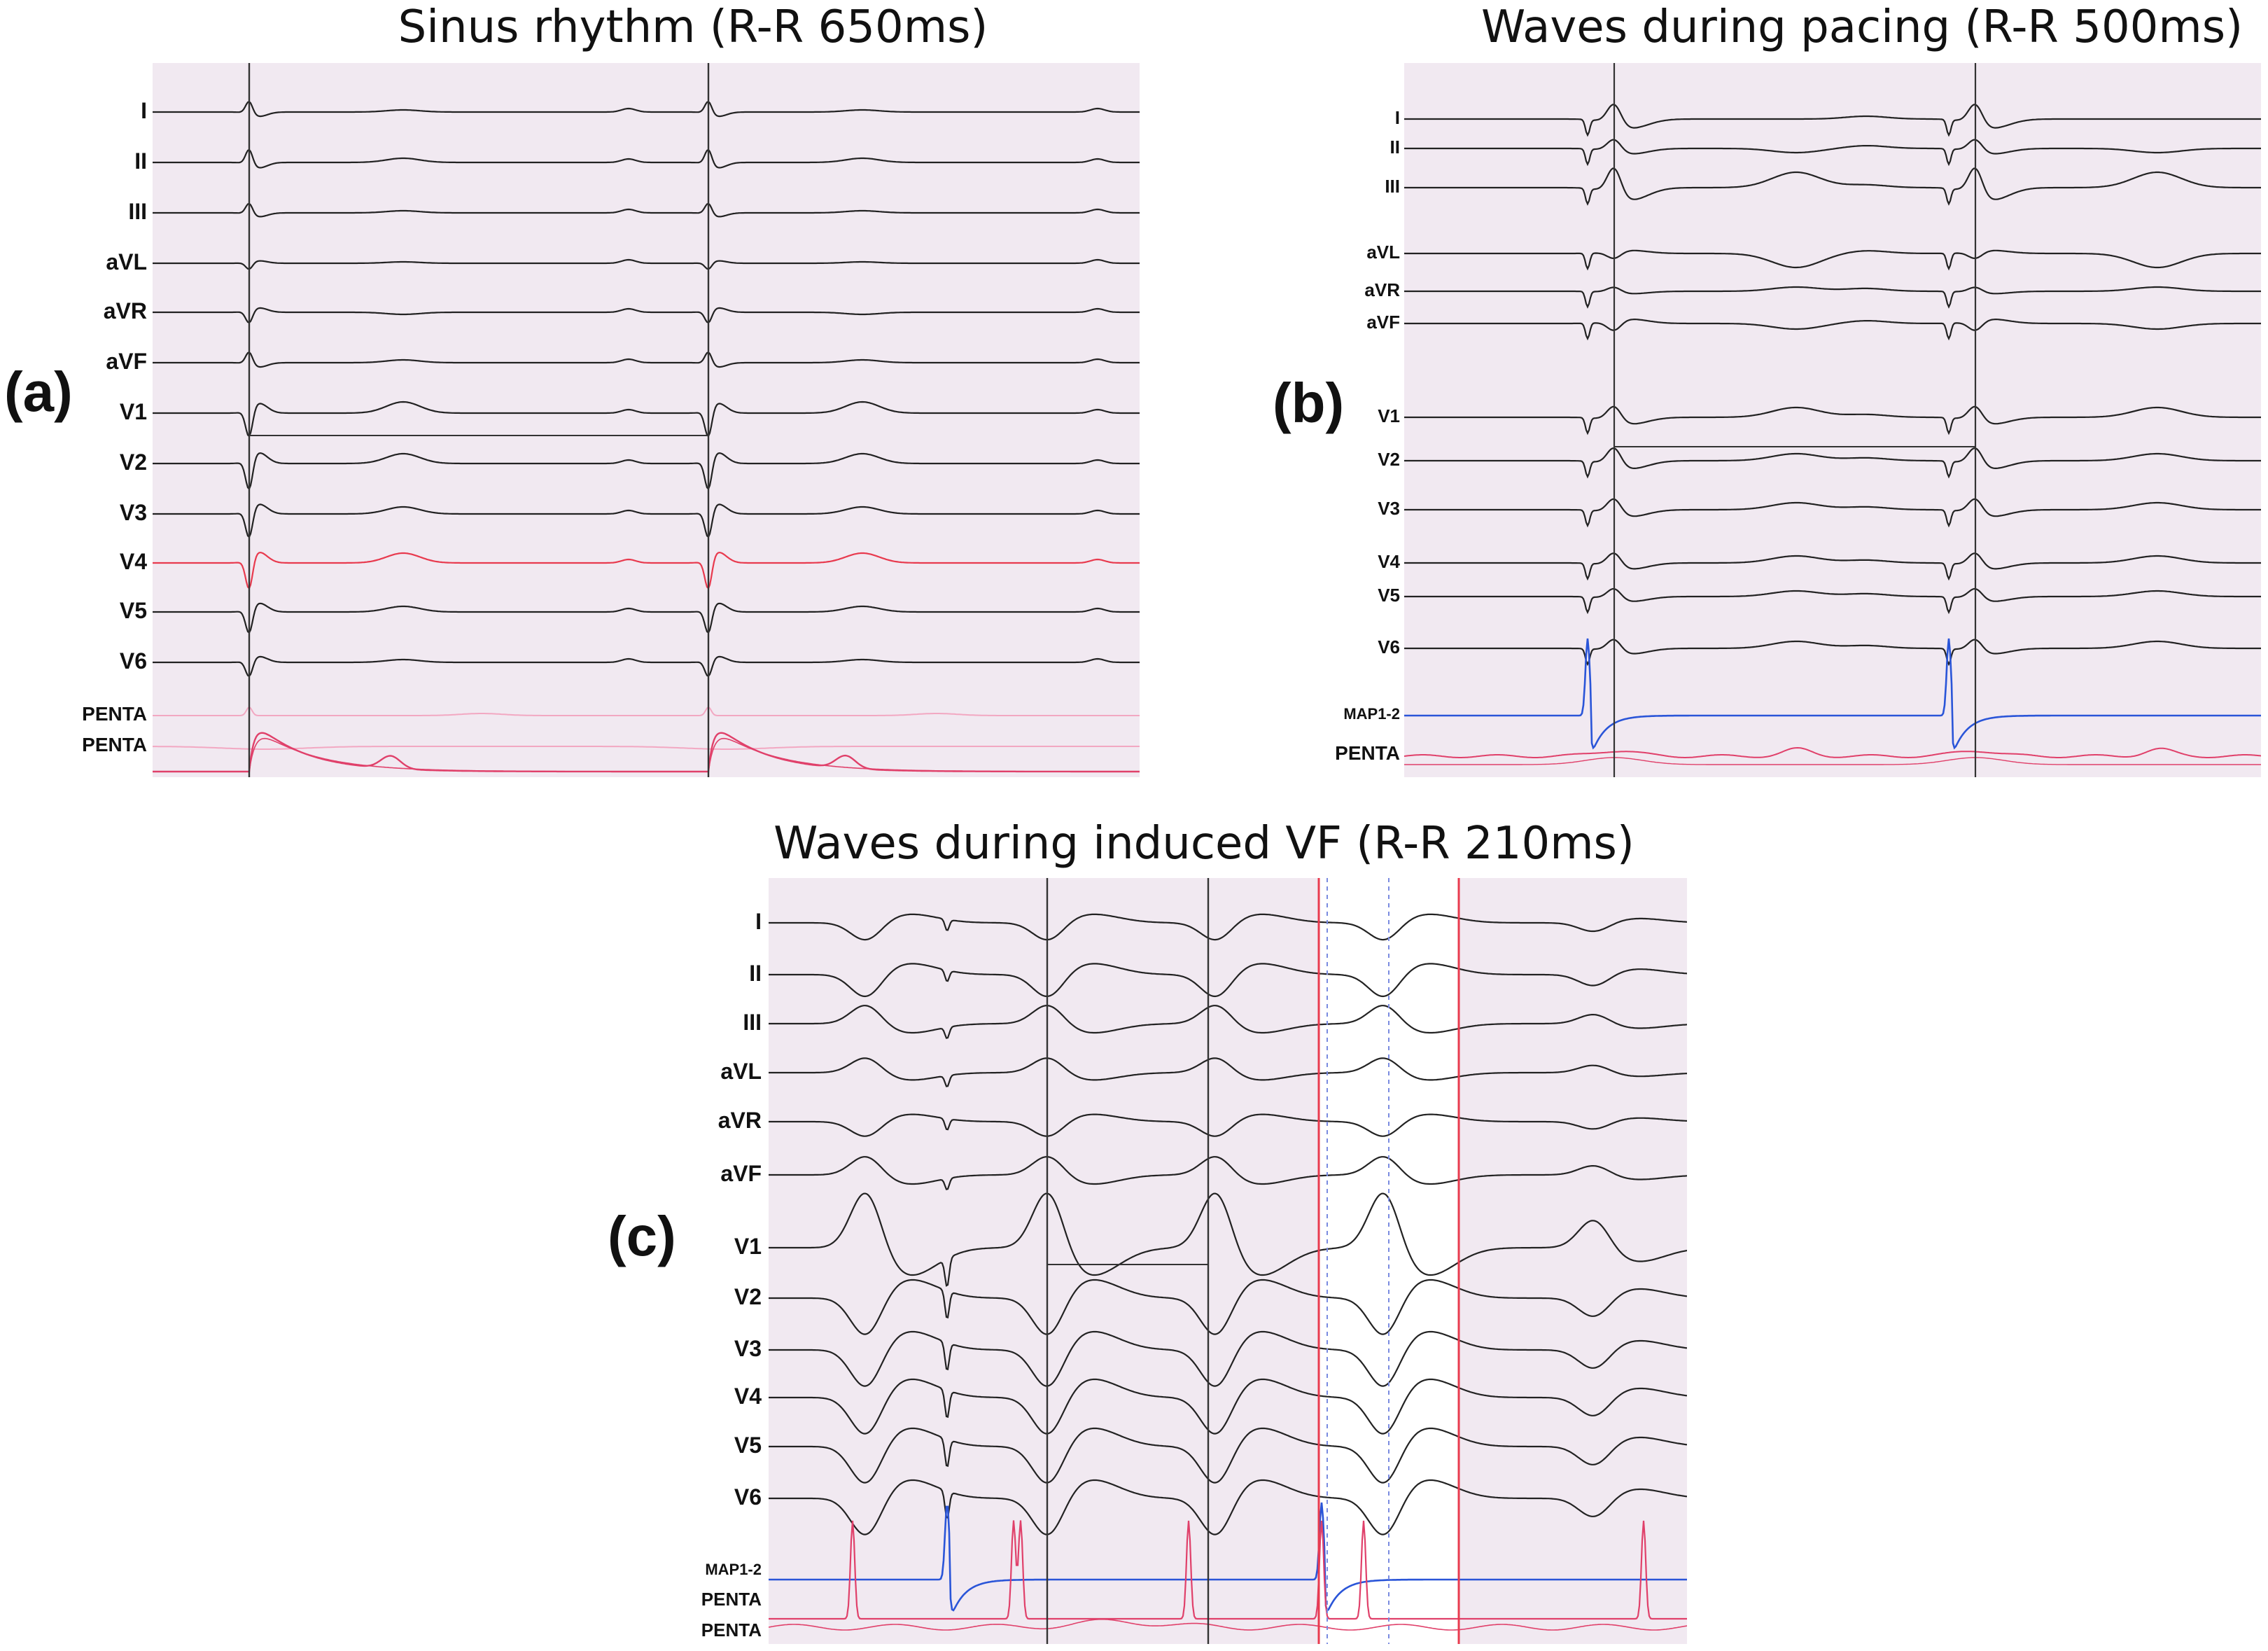  I want to click on trace-b-map, so click(1832, 694).